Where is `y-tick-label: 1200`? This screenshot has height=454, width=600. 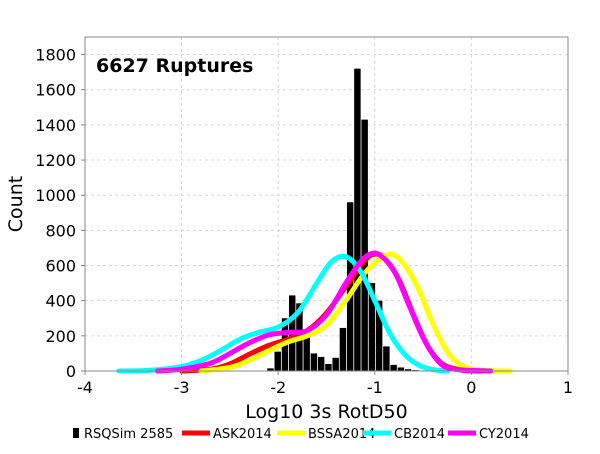
y-tick-label: 1200 is located at coordinates (55, 160).